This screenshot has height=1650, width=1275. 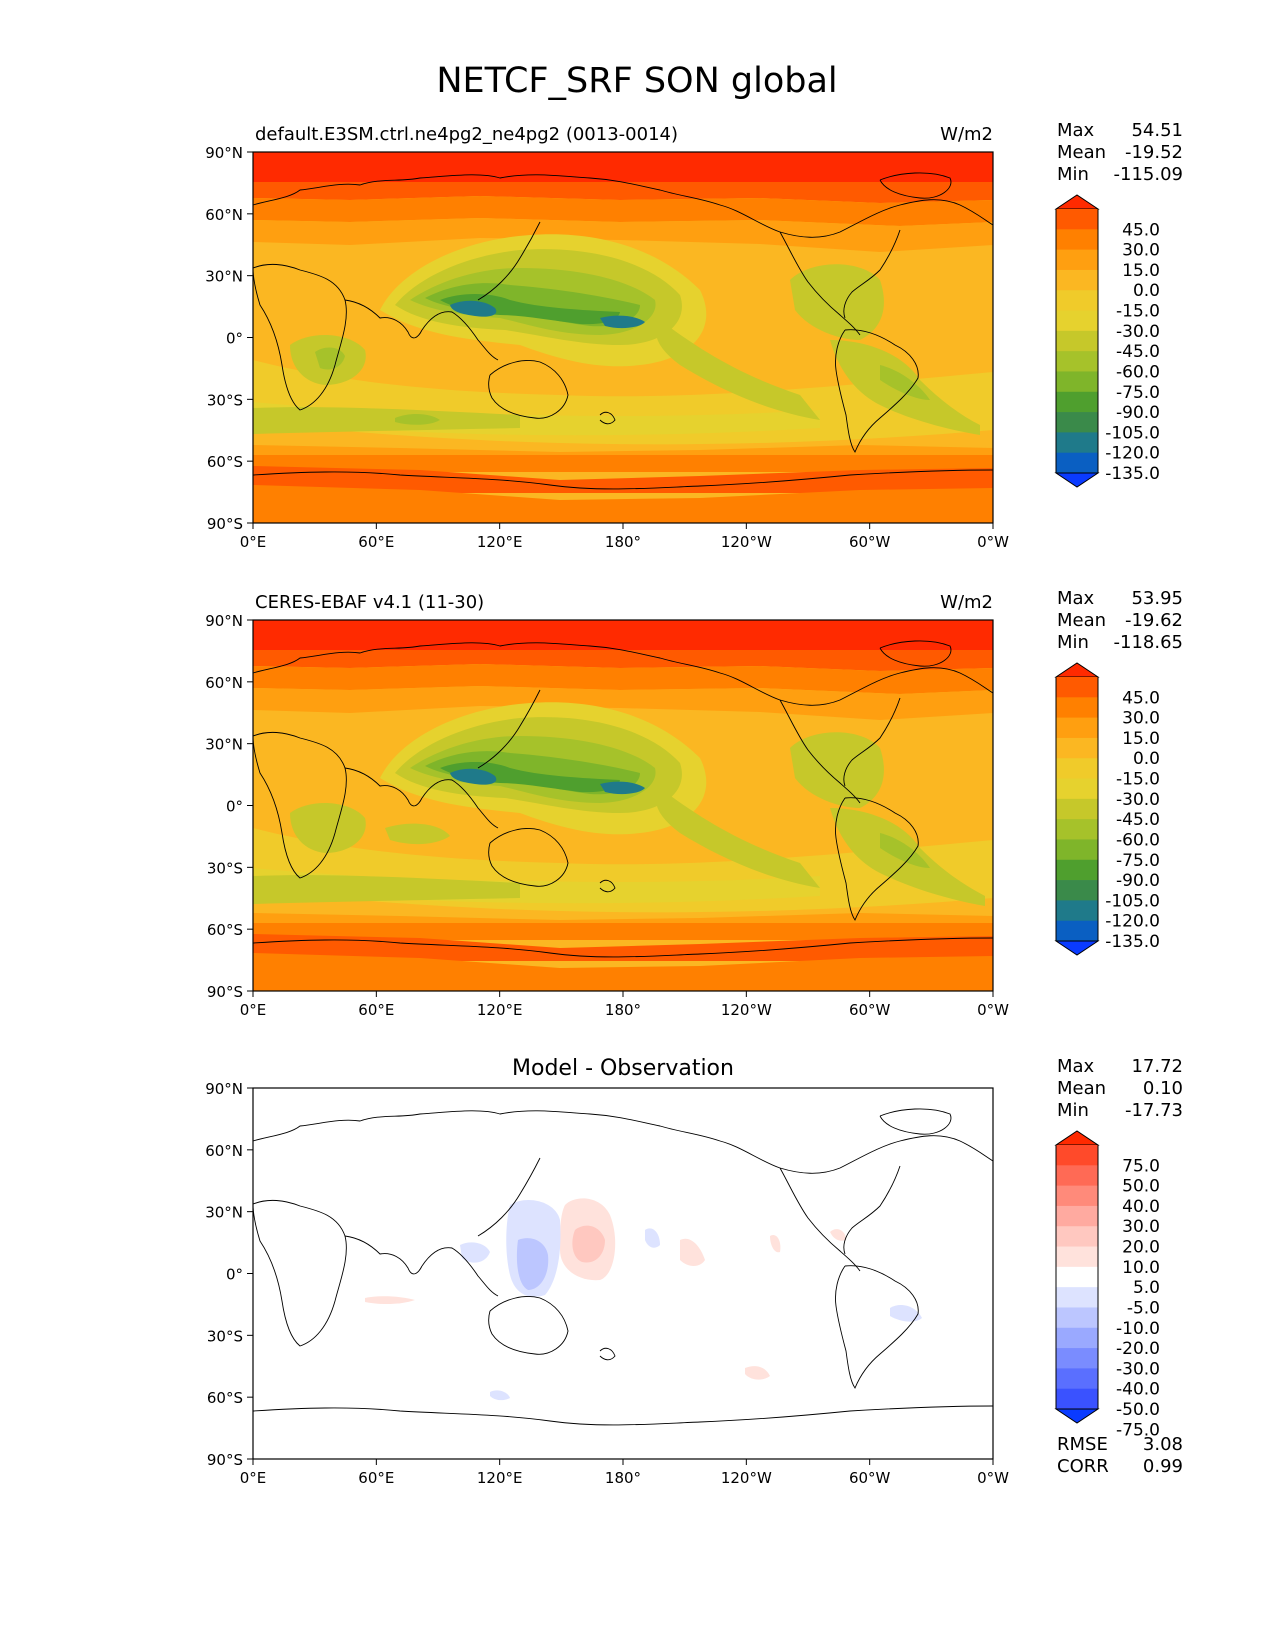 I want to click on colorbar-tick-label: -40.0, so click(x=1138, y=1390).